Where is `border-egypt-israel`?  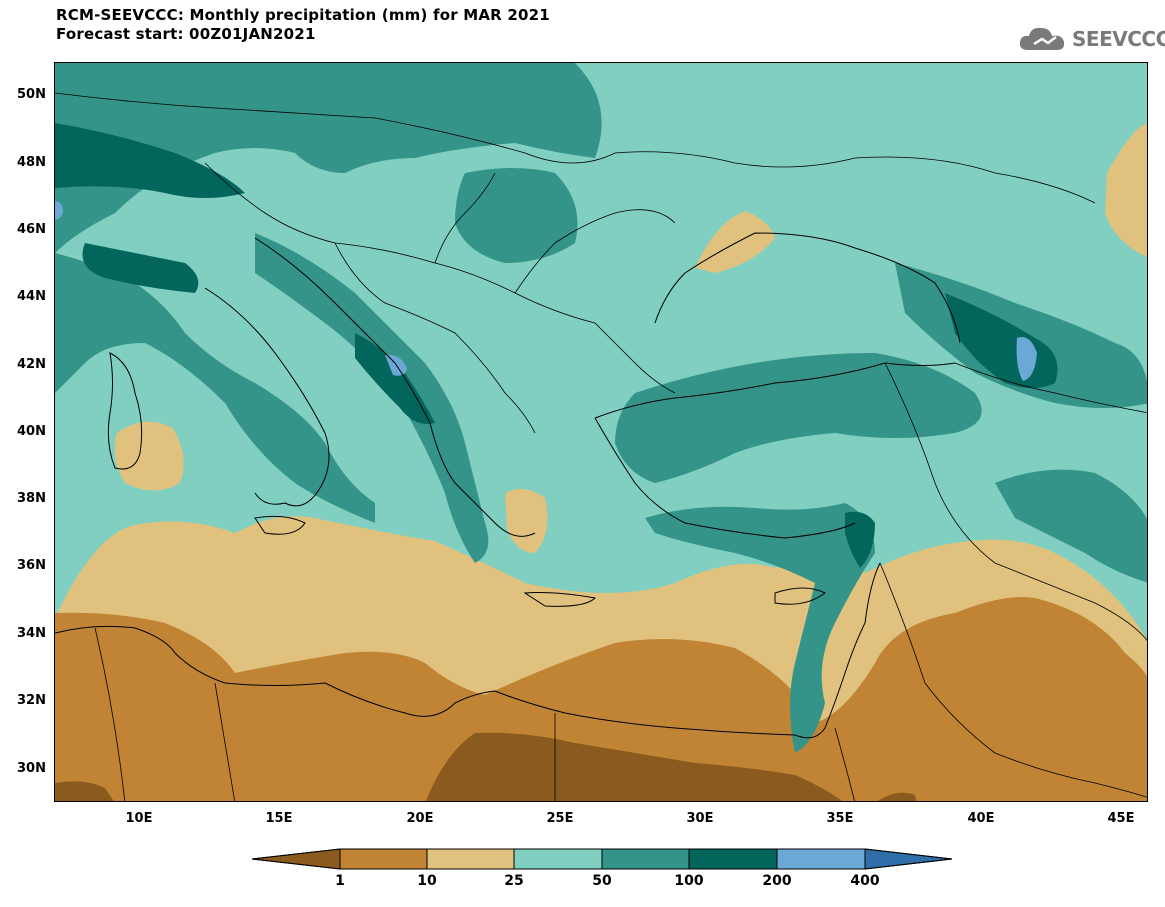 border-egypt-israel is located at coordinates (844, 764).